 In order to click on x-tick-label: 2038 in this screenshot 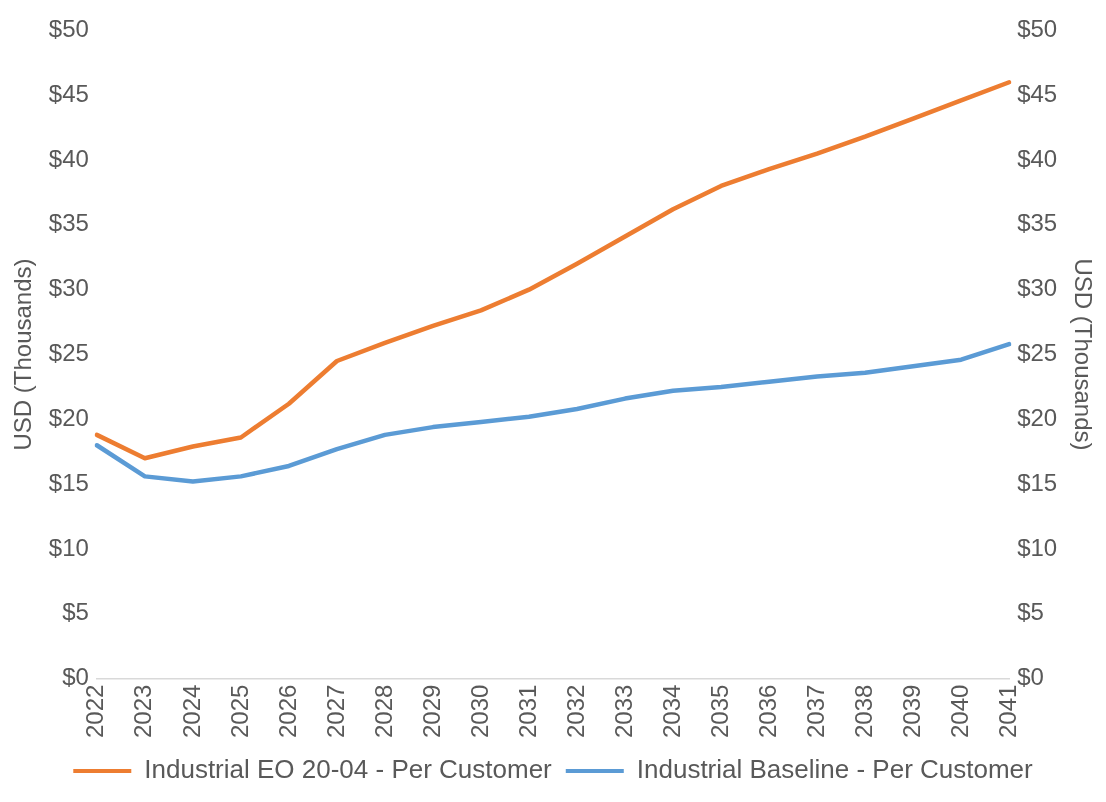, I will do `click(863, 711)`.